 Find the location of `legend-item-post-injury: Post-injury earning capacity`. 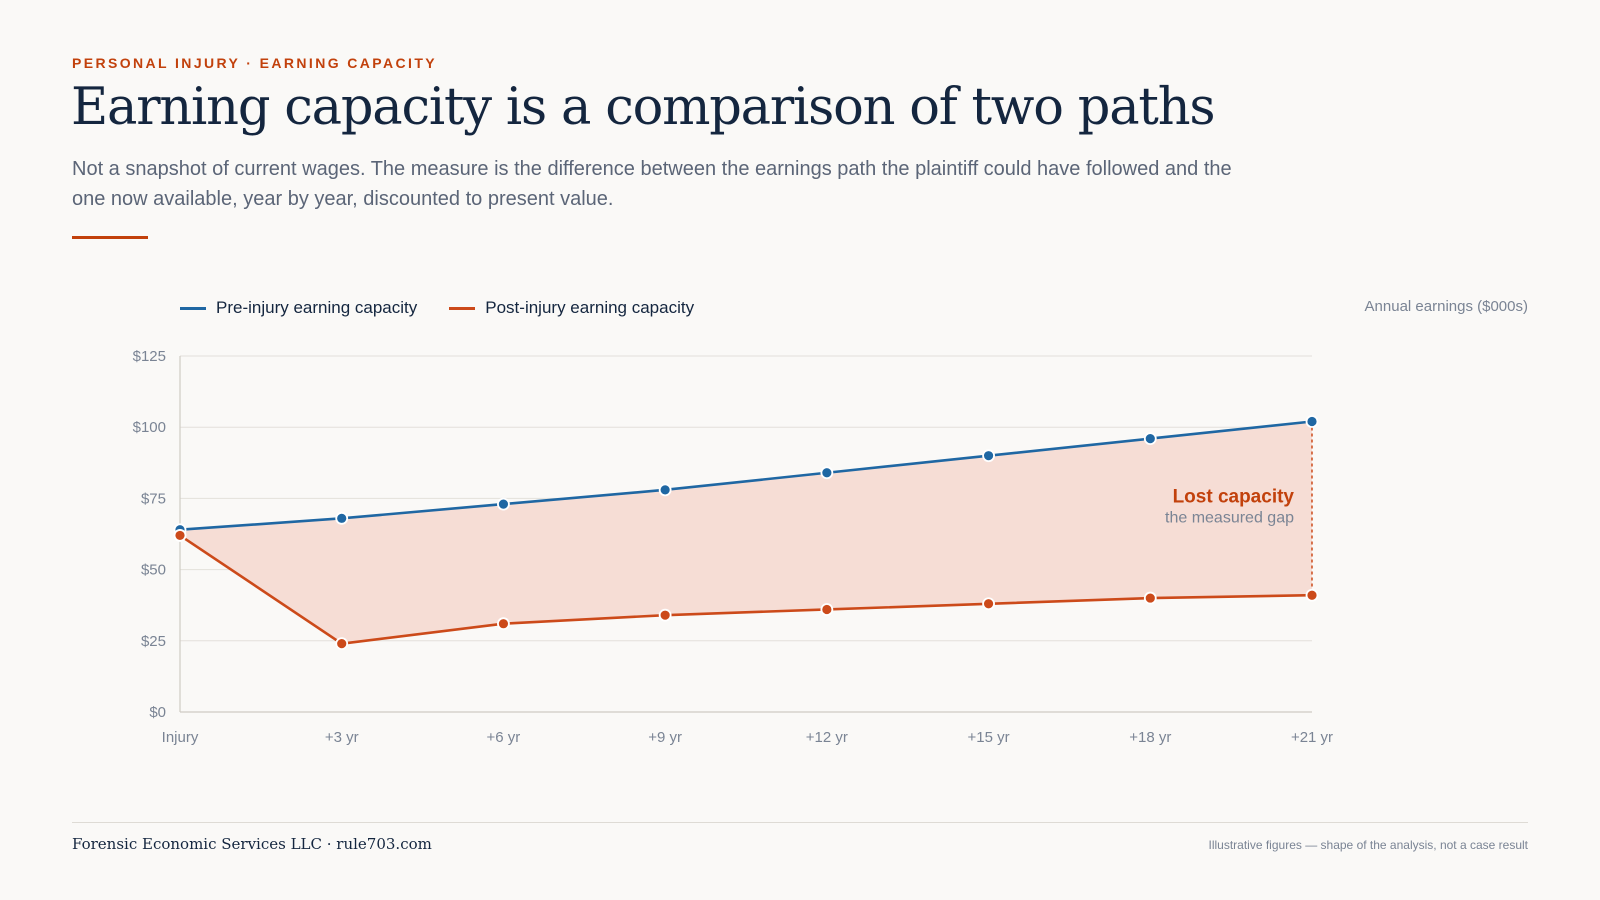

legend-item-post-injury: Post-injury earning capacity is located at coordinates (571, 308).